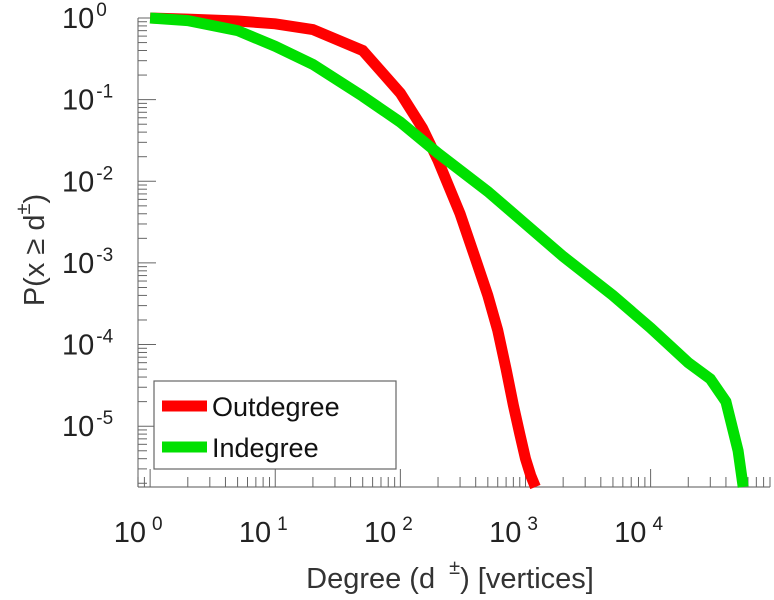 The image size is (774, 600). What do you see at coordinates (513, 531) in the screenshot?
I see `x-tick-label: 10 3` at bounding box center [513, 531].